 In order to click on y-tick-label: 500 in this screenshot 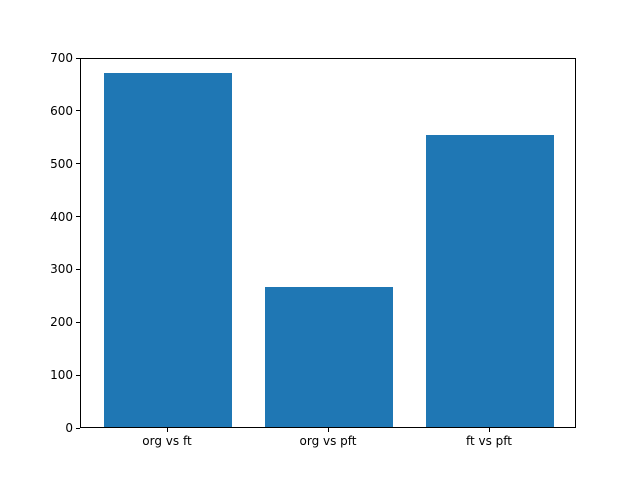, I will do `click(61, 163)`.